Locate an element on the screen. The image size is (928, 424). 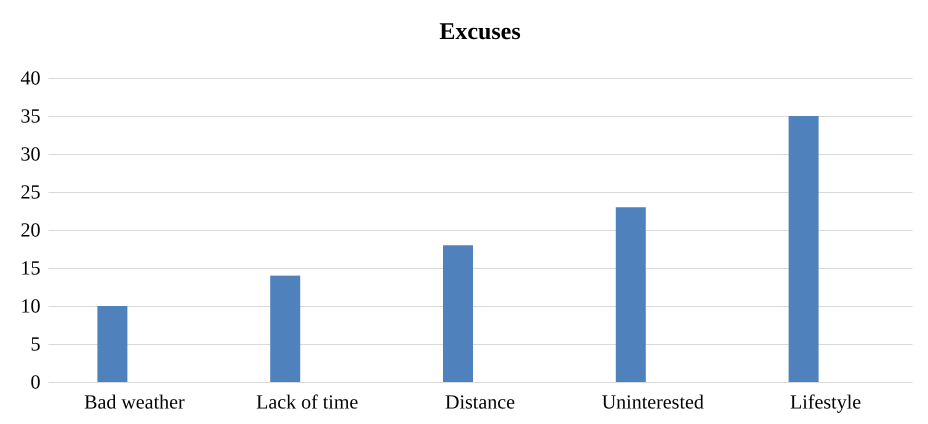
y-tick-label: 15 is located at coordinates (30, 269).